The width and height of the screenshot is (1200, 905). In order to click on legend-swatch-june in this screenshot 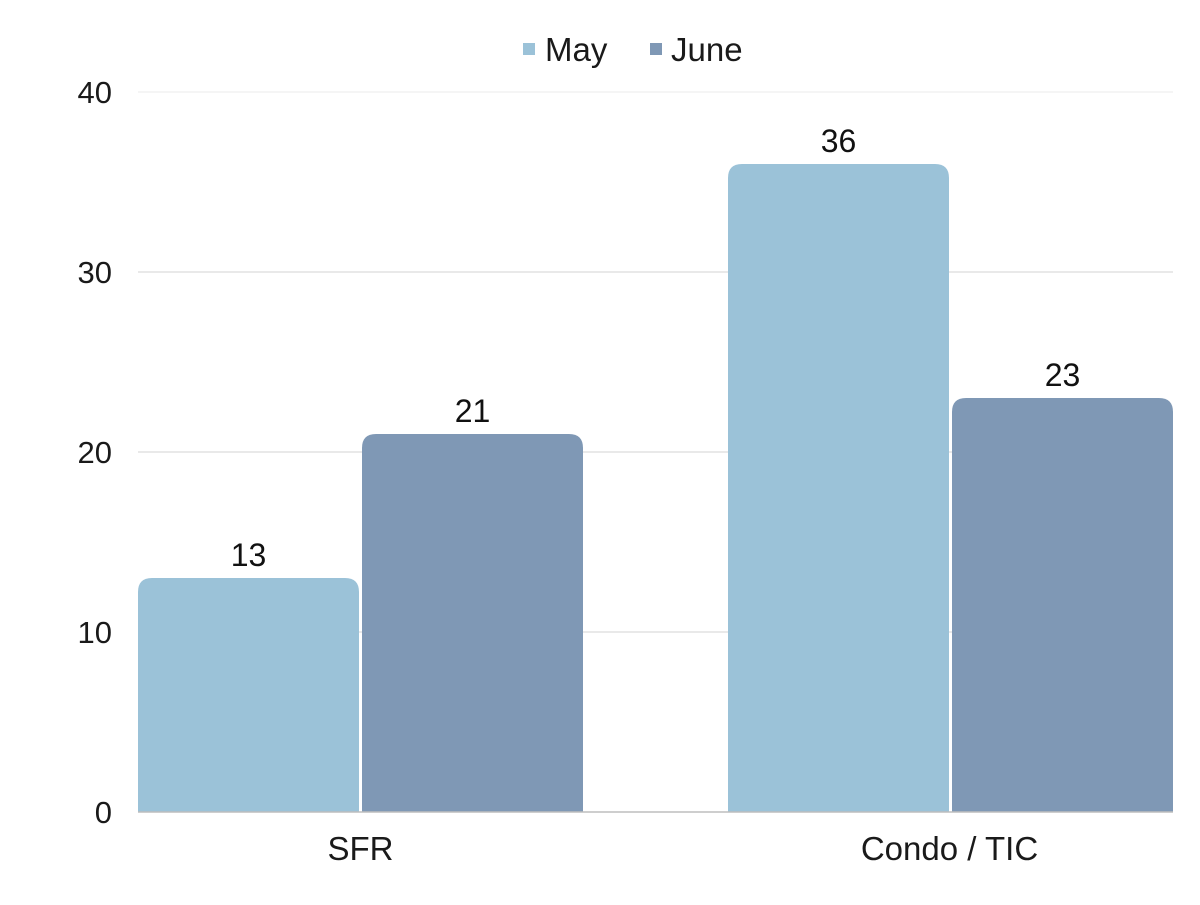, I will do `click(656, 49)`.